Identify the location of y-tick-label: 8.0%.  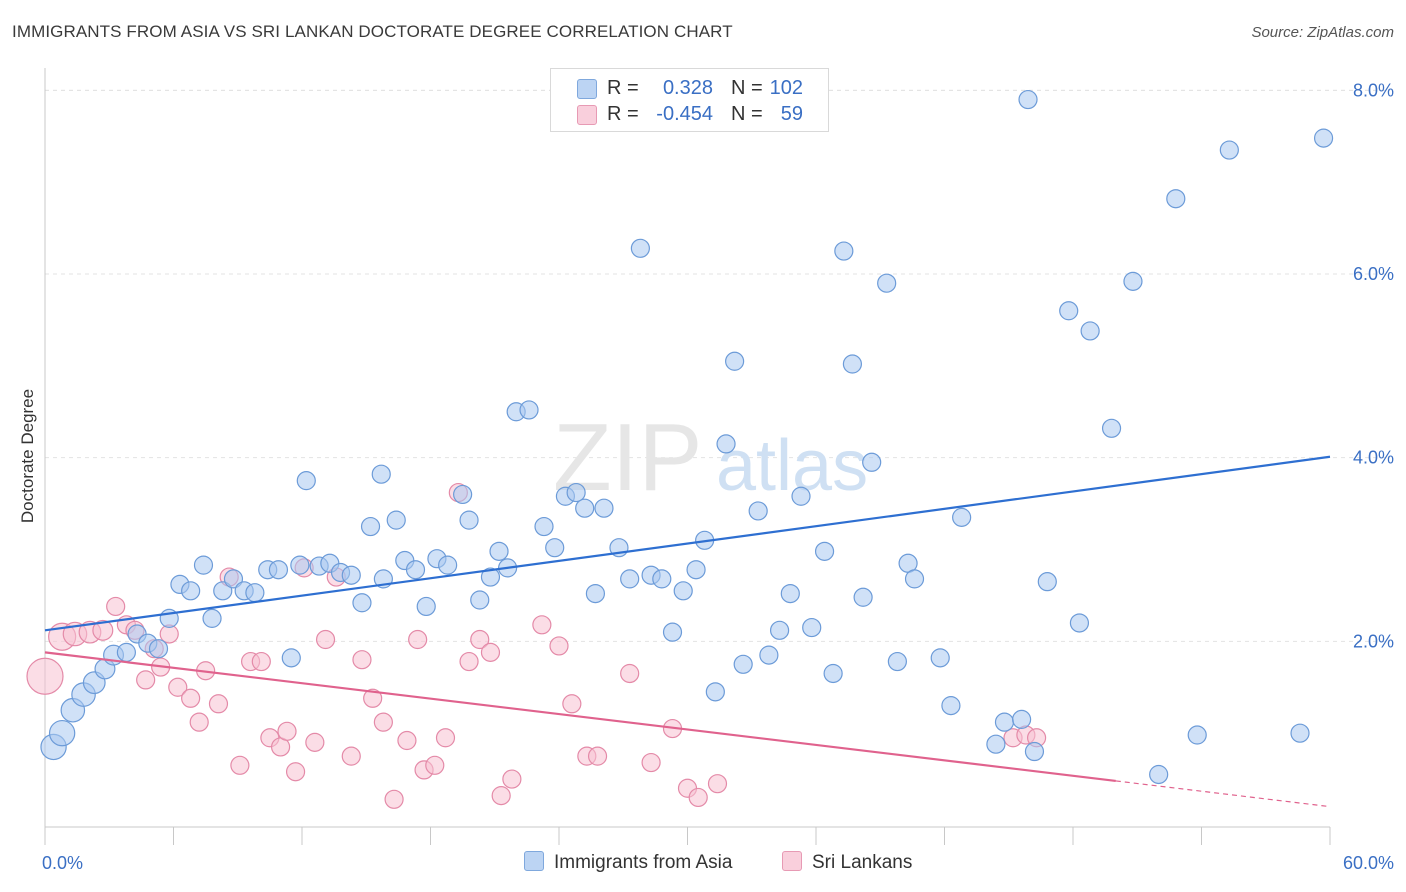
(1373, 90).